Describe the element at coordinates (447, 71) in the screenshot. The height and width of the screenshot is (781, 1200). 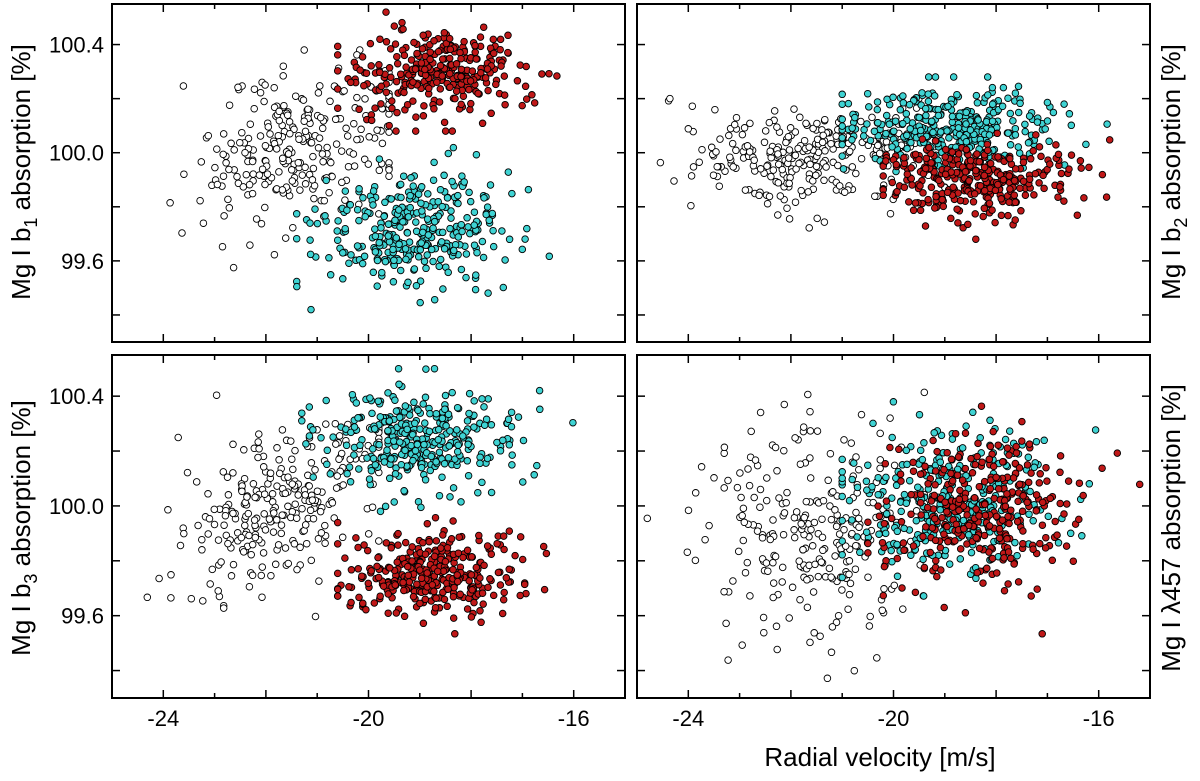
I see `series-red` at that location.